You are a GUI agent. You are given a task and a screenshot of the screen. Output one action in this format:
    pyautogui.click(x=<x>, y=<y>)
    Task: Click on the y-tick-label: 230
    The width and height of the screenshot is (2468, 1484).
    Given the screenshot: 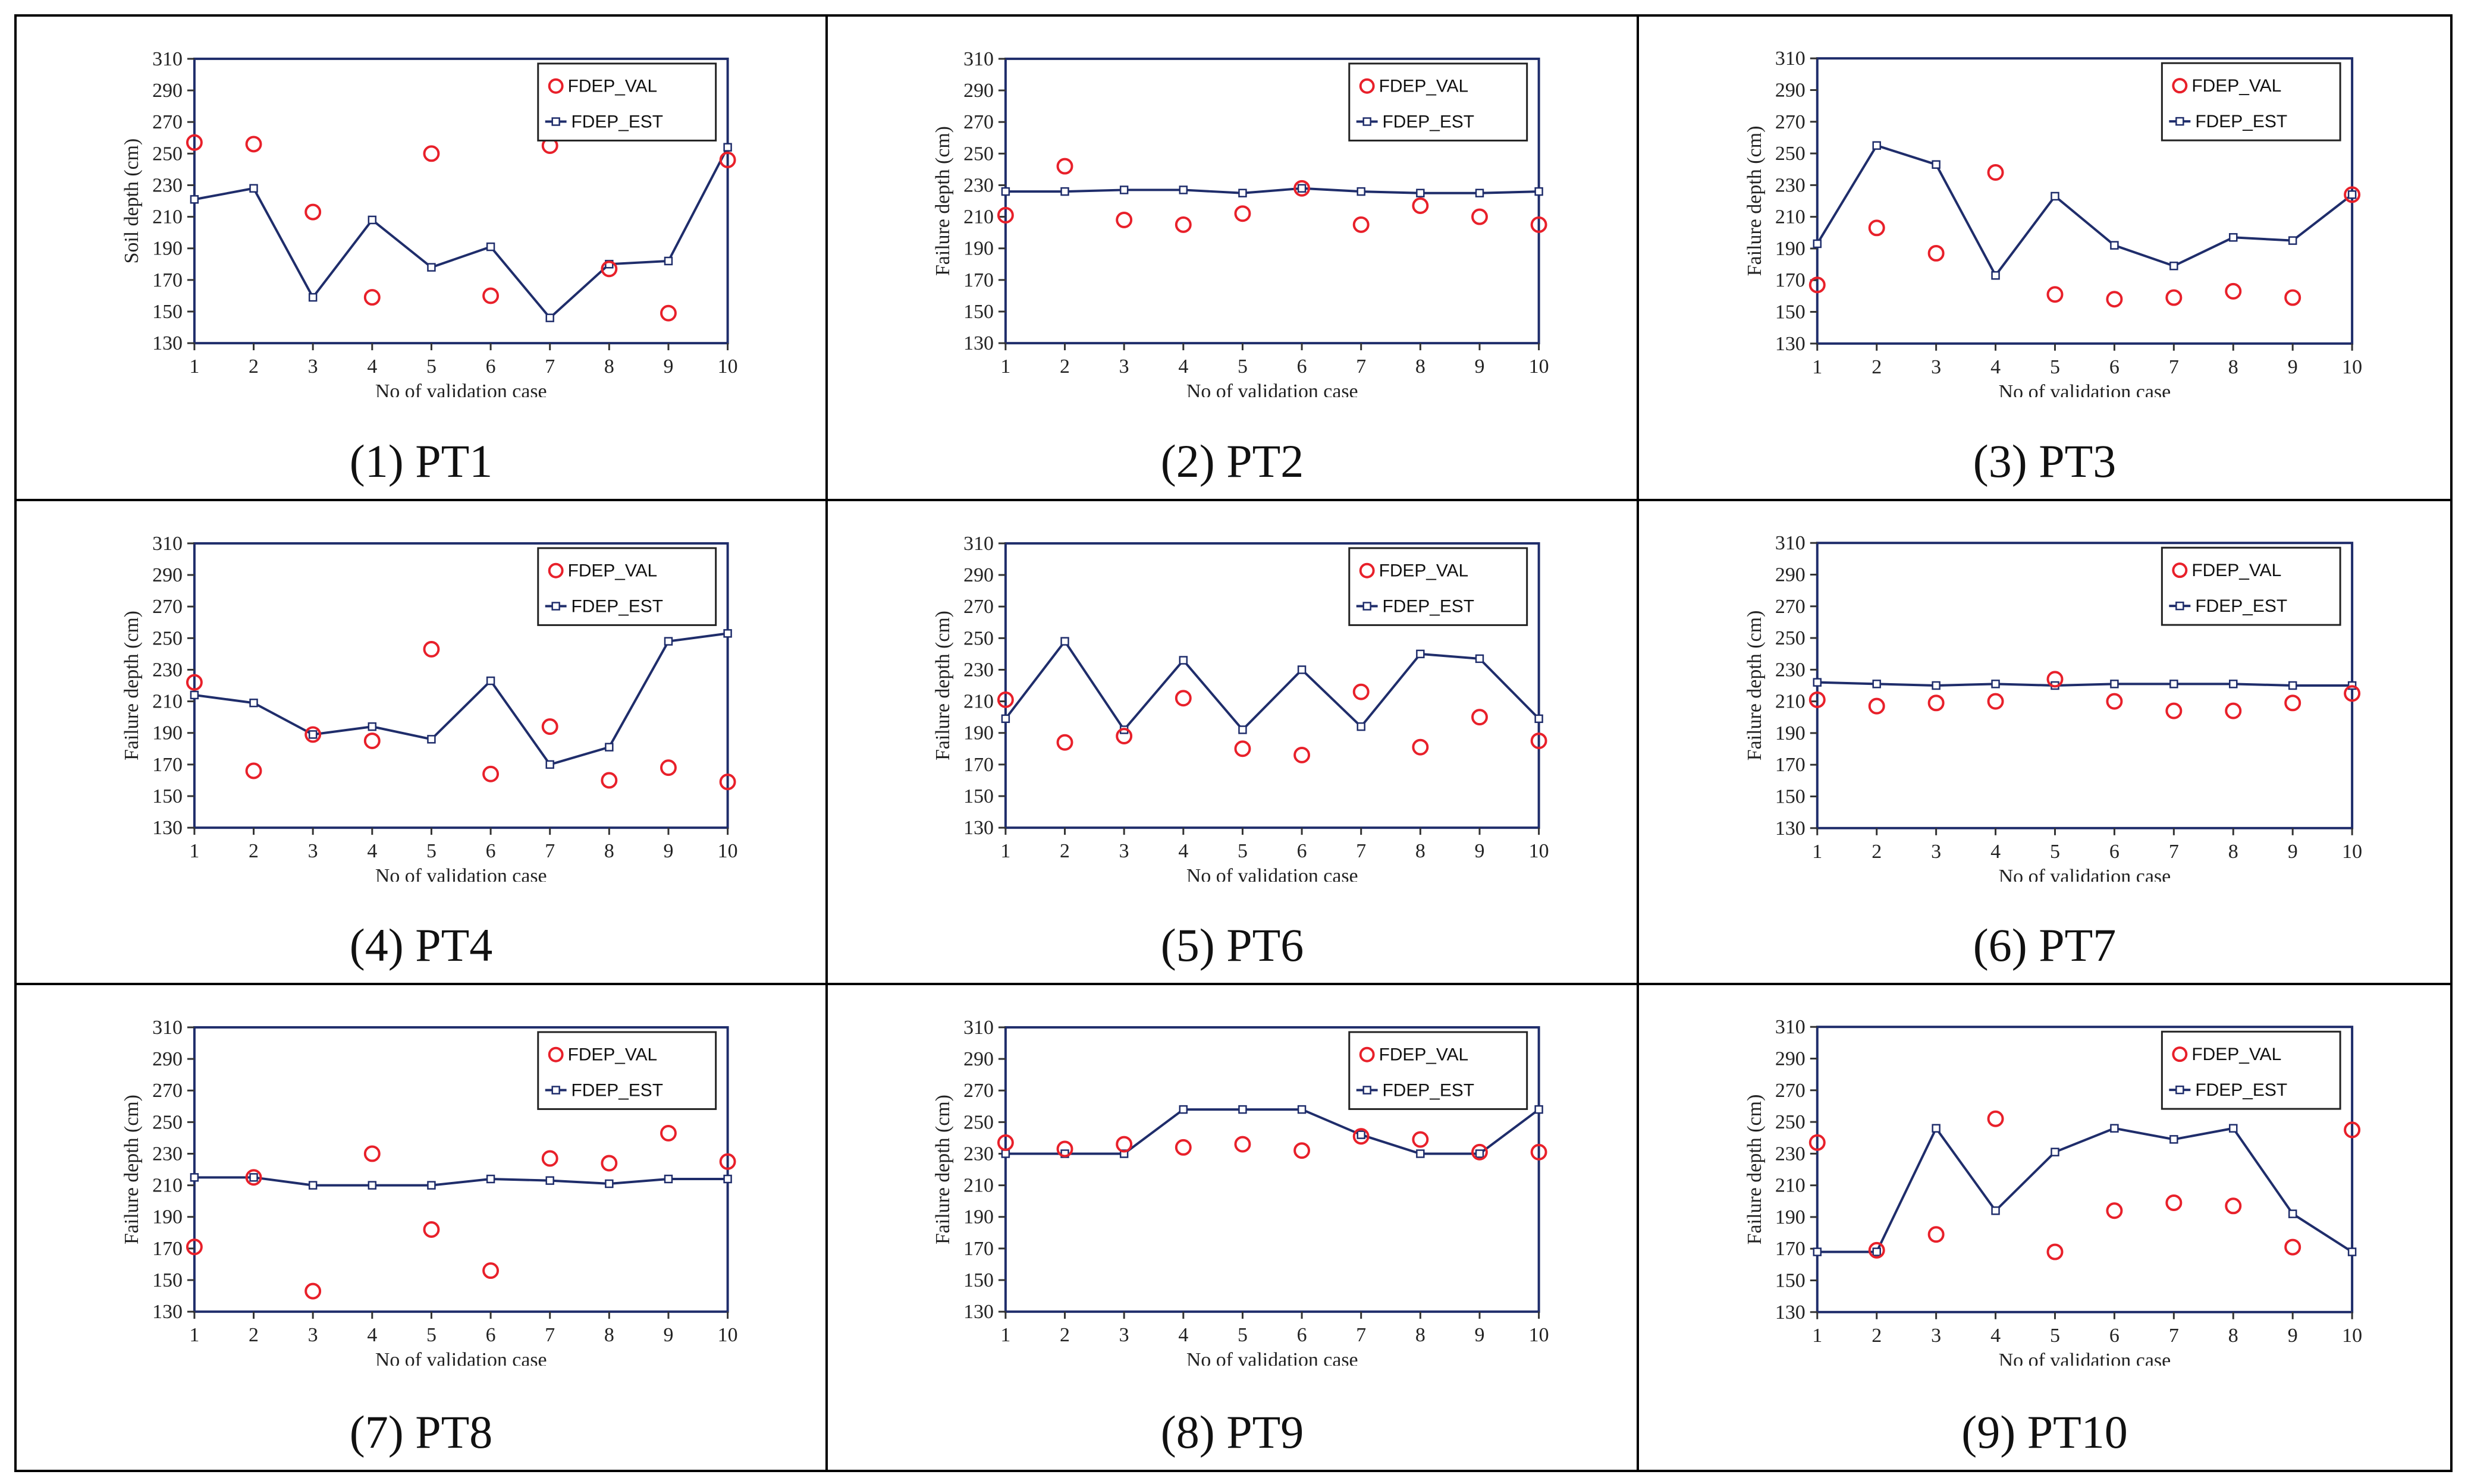 What is the action you would take?
    pyautogui.click(x=1790, y=1154)
    